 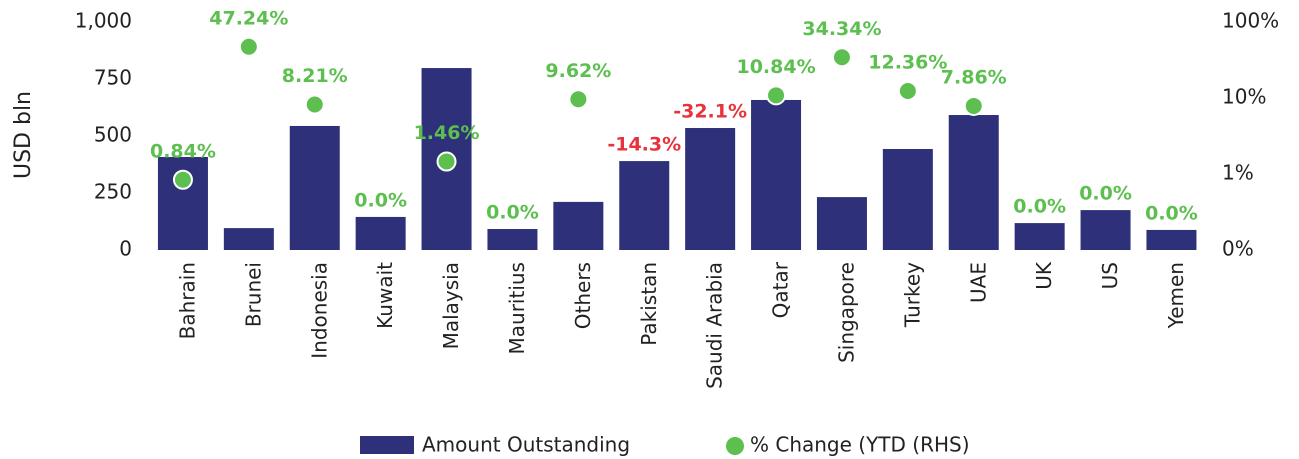 I want to click on x-tick-label: Yemen, so click(x=1176, y=295).